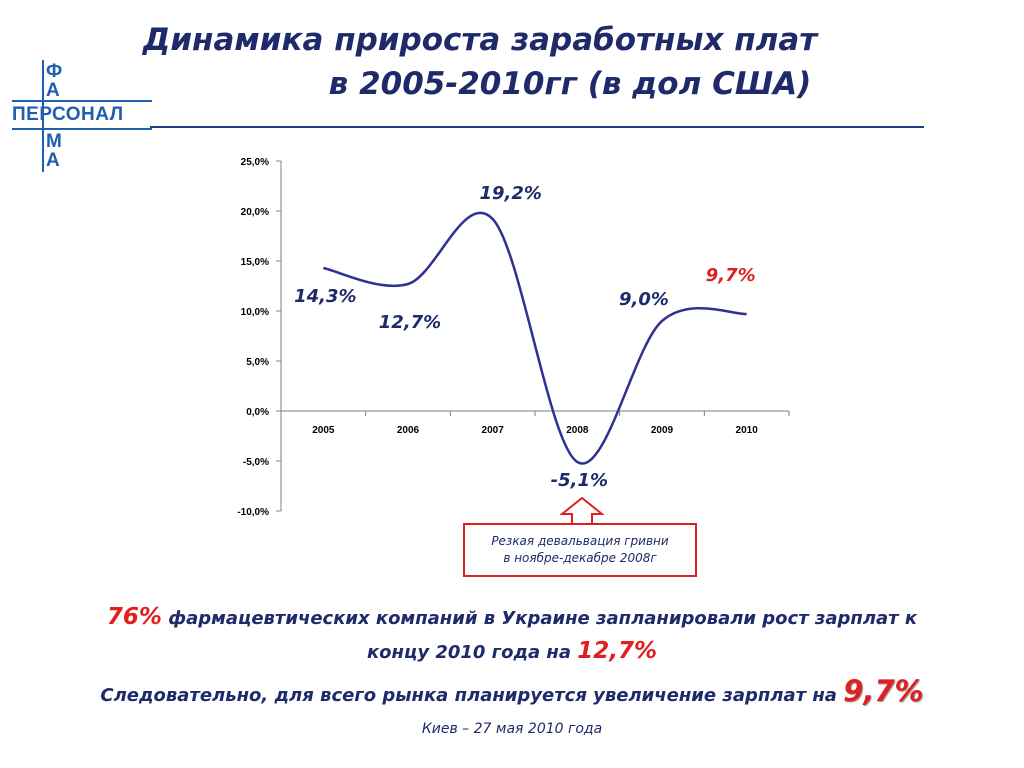 The height and width of the screenshot is (768, 1024). Describe the element at coordinates (747, 430) in the screenshot. I see `x-tick-label: 2010` at that location.